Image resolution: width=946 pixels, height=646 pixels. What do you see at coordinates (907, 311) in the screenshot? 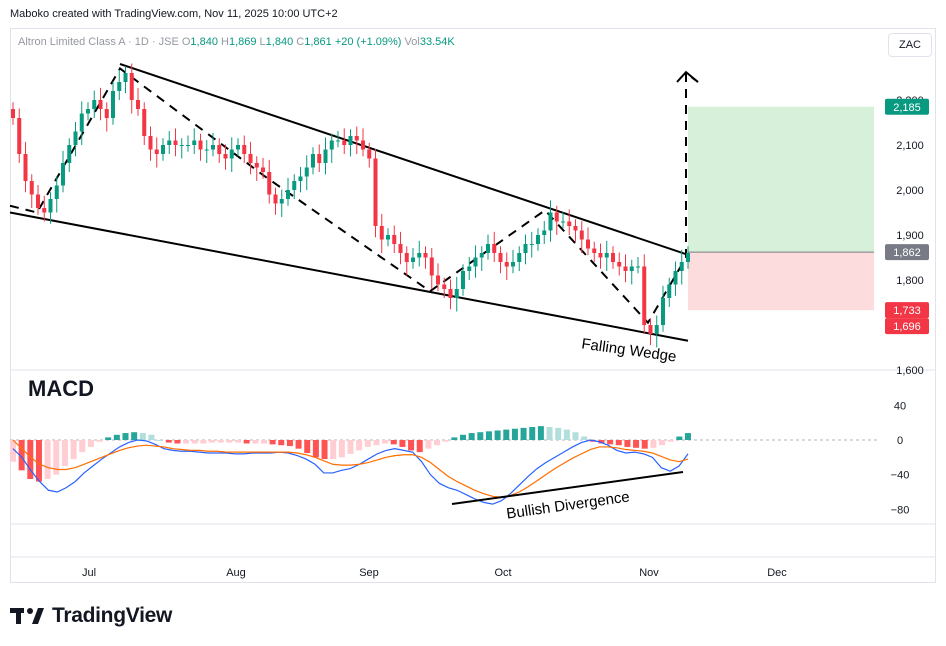
I see `price-badge-label: 1,733` at bounding box center [907, 311].